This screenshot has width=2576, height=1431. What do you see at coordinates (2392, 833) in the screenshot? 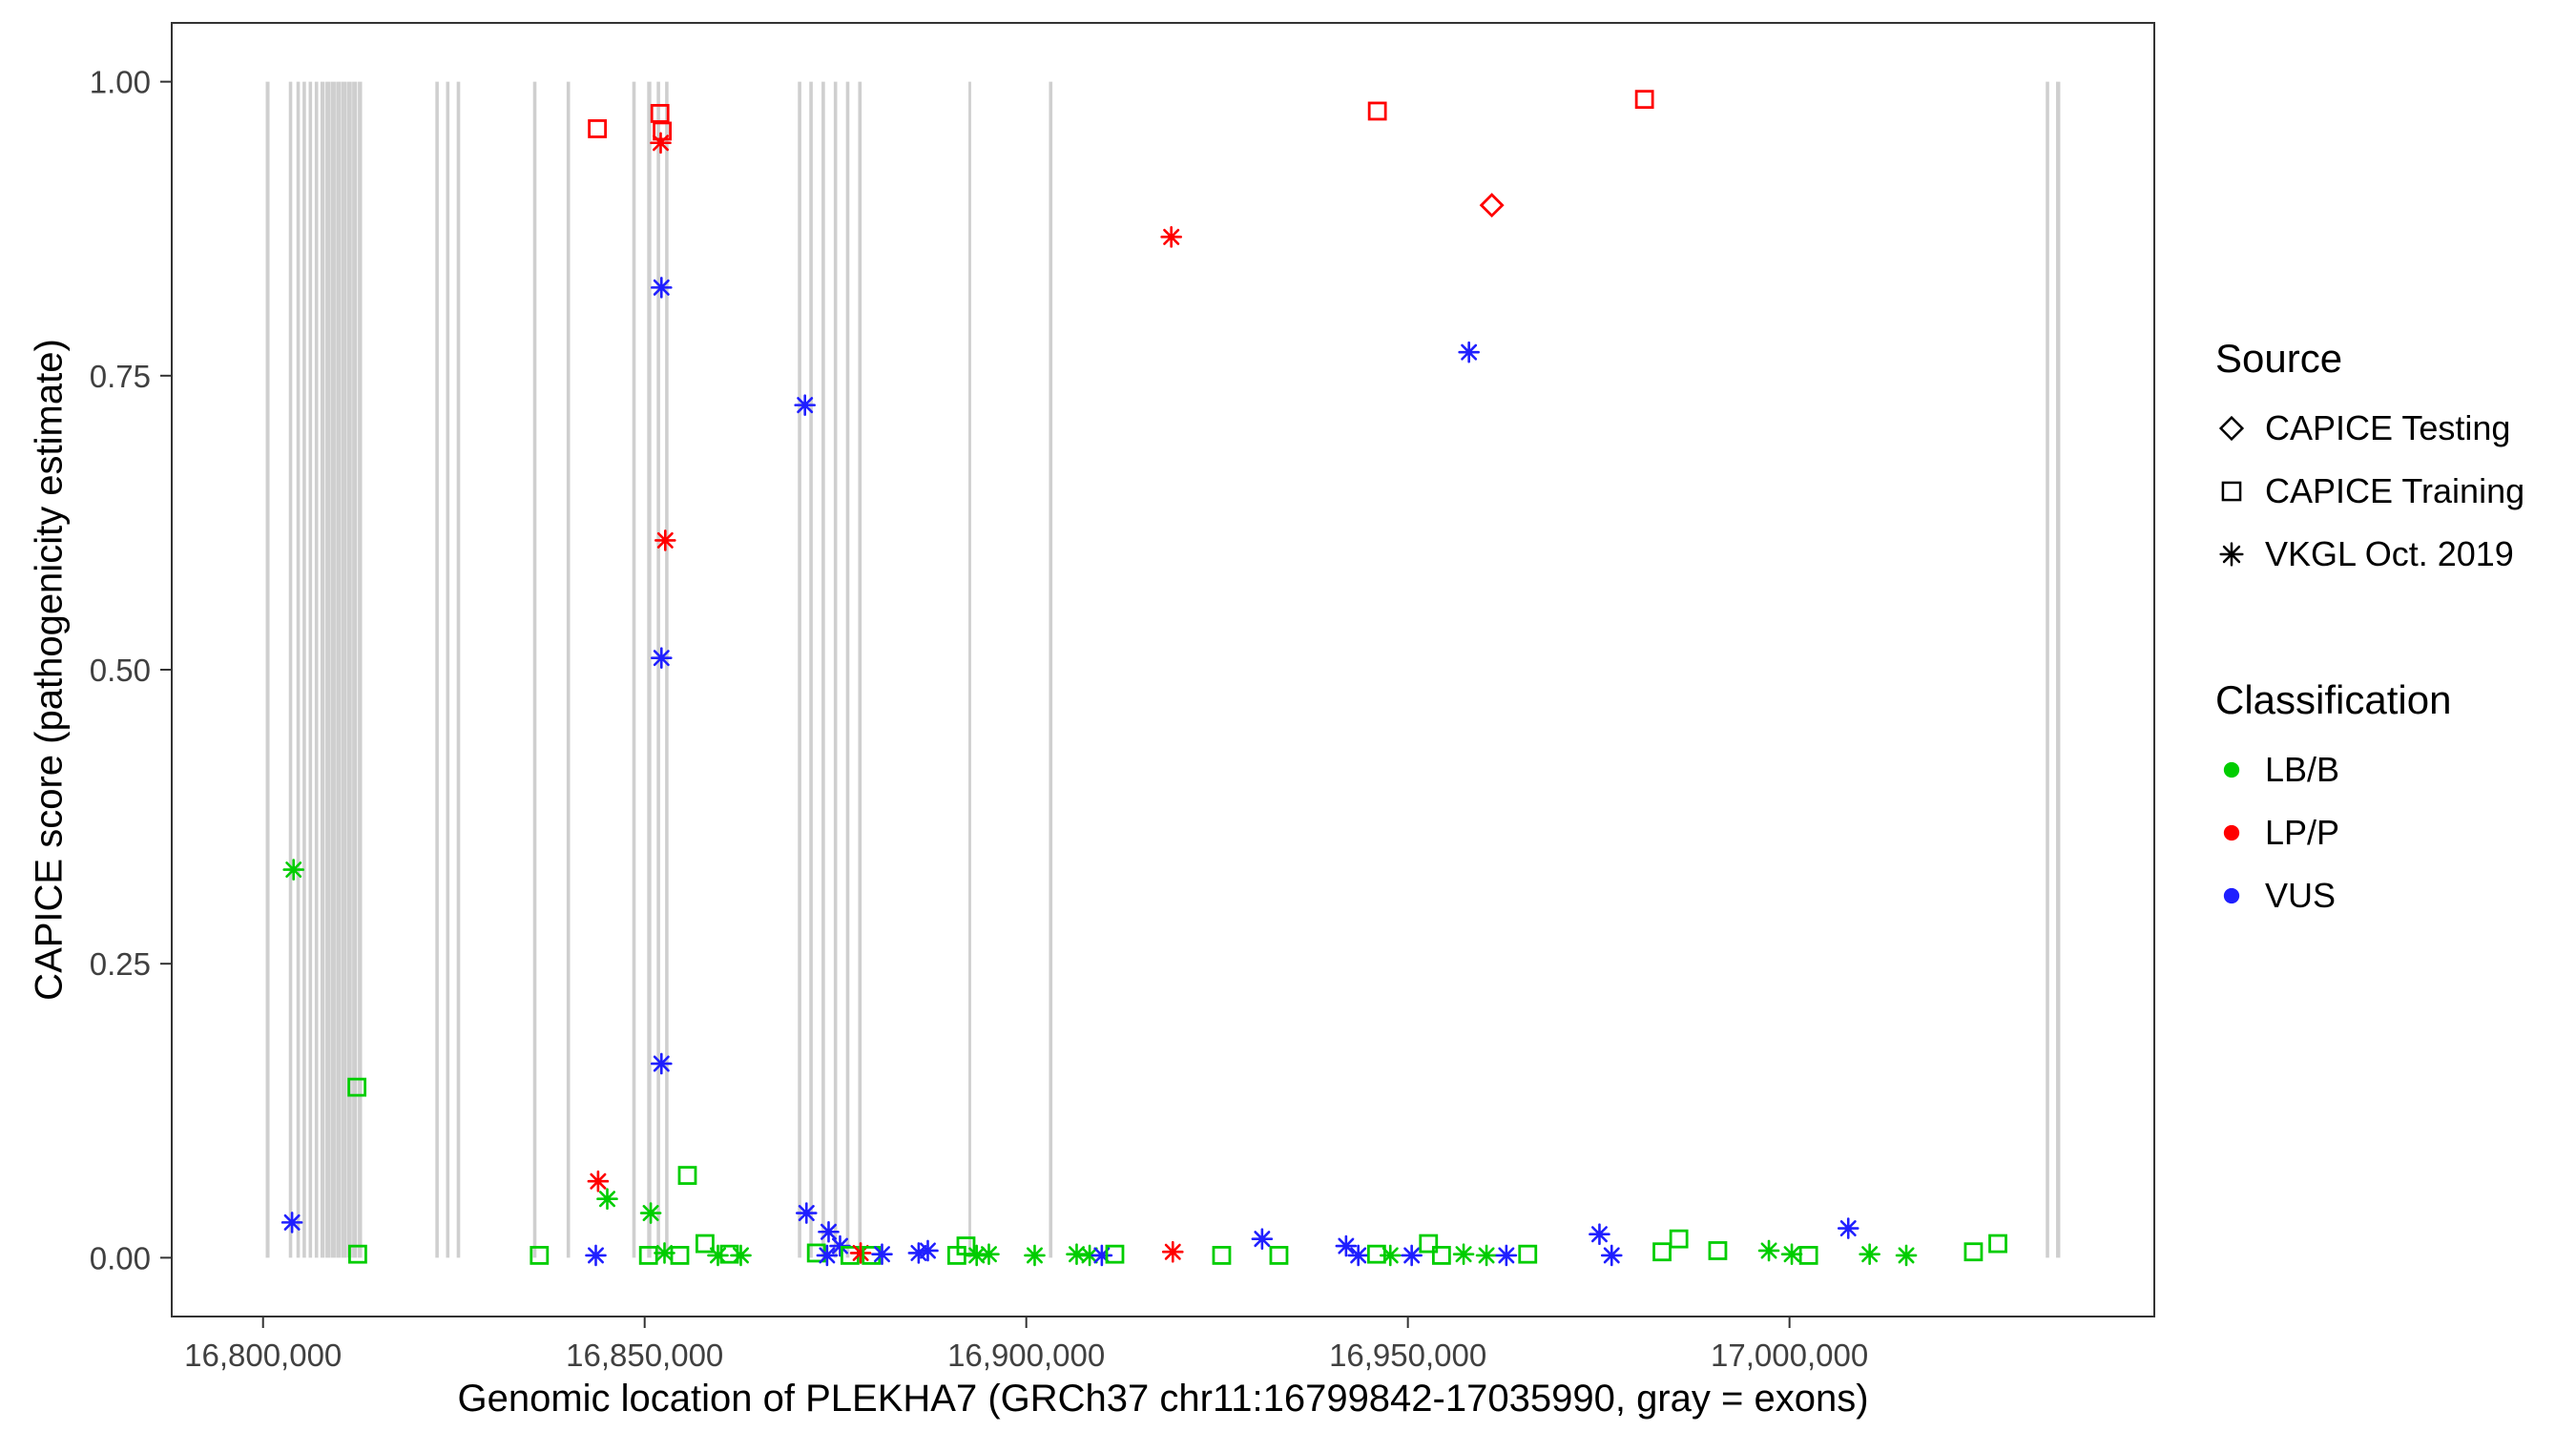
I see `legend-item-lpp: LP/P` at bounding box center [2392, 833].